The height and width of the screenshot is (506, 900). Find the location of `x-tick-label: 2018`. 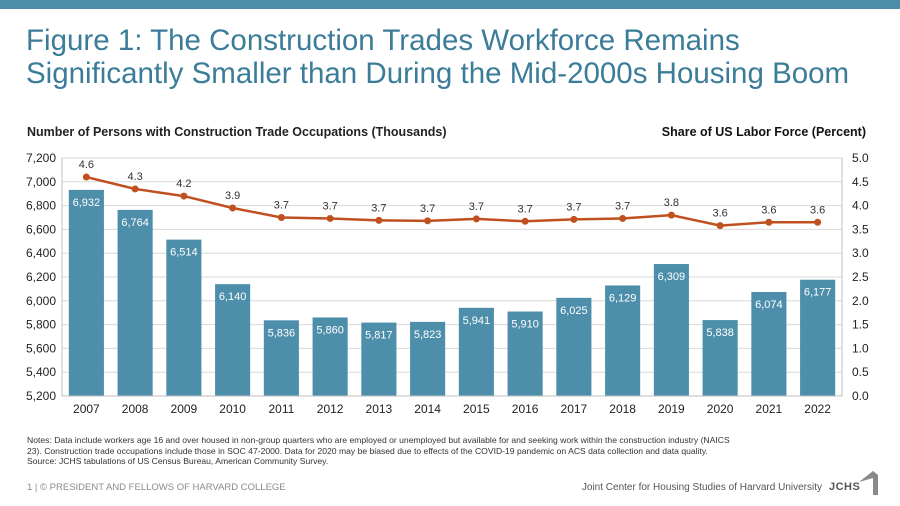

x-tick-label: 2018 is located at coordinates (622, 409).